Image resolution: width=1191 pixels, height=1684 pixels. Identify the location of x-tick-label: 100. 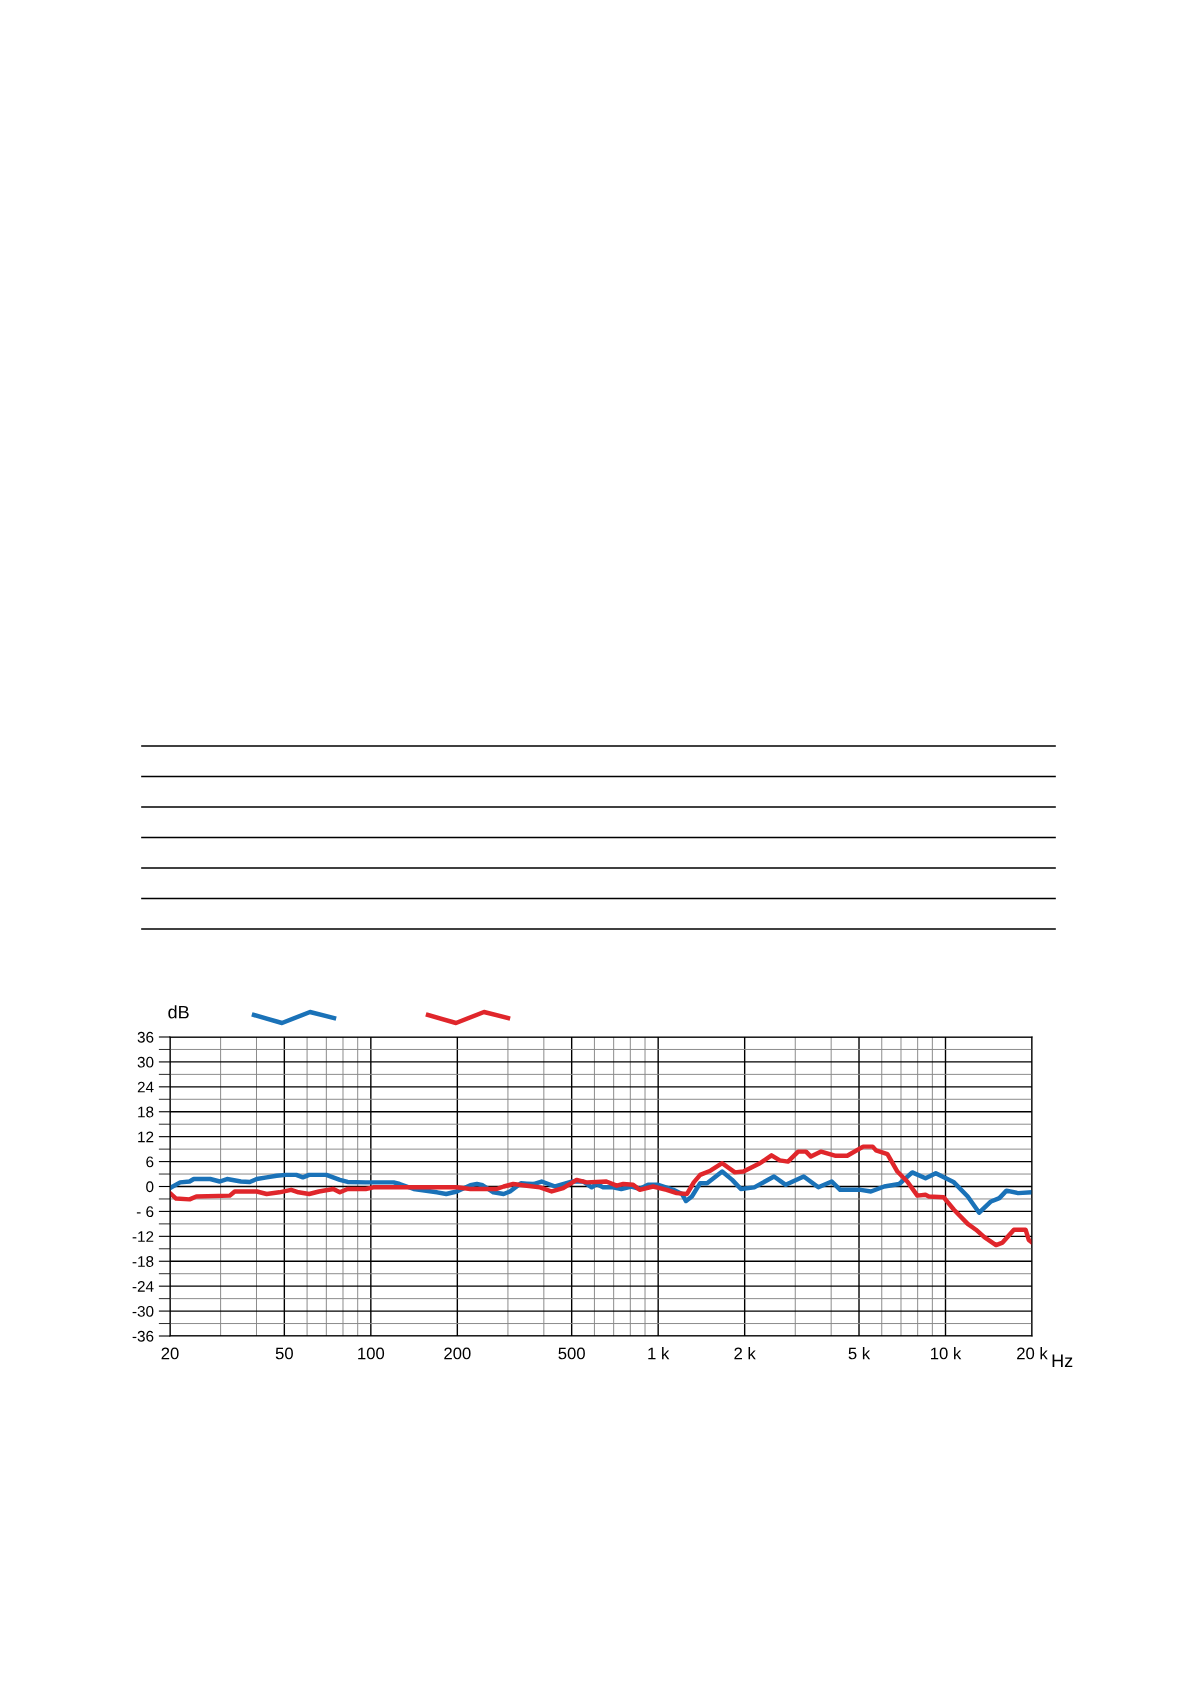
(371, 1353).